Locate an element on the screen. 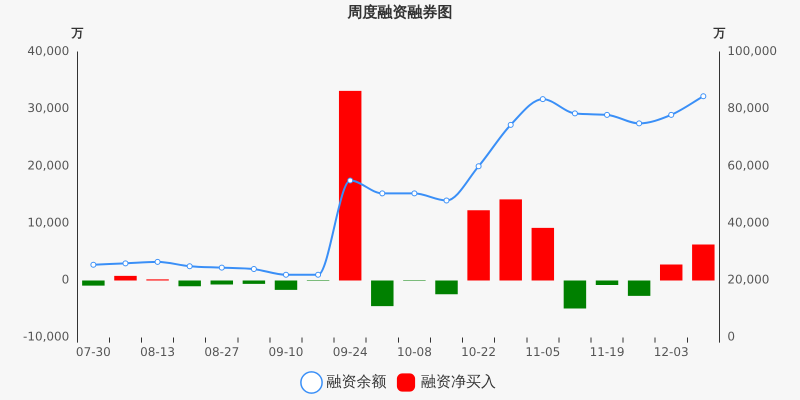  y2-tick-label: 100,000 is located at coordinates (752, 51).